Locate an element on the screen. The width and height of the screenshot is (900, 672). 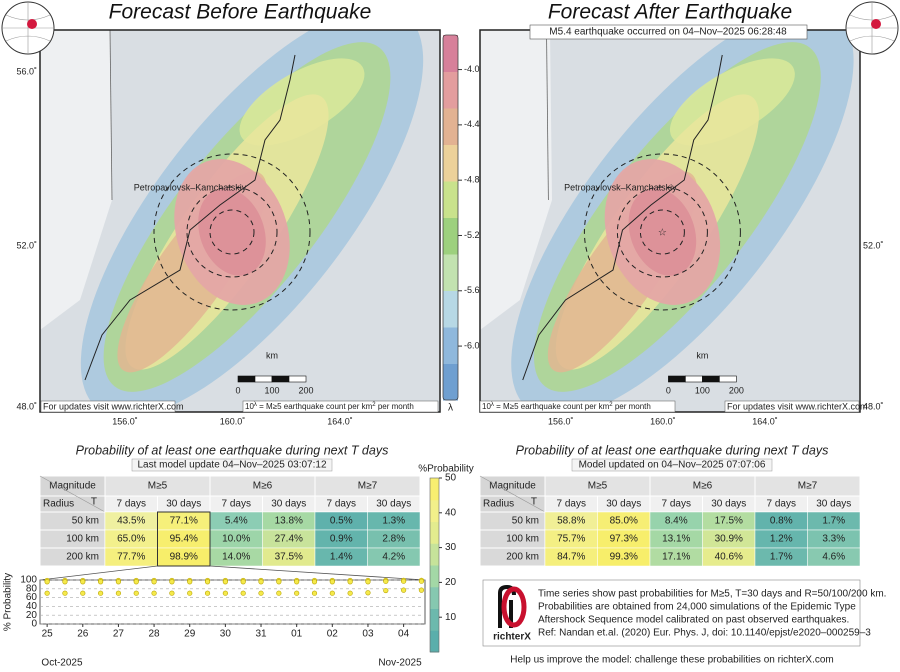
annotation-box is located at coordinates (668, 32).